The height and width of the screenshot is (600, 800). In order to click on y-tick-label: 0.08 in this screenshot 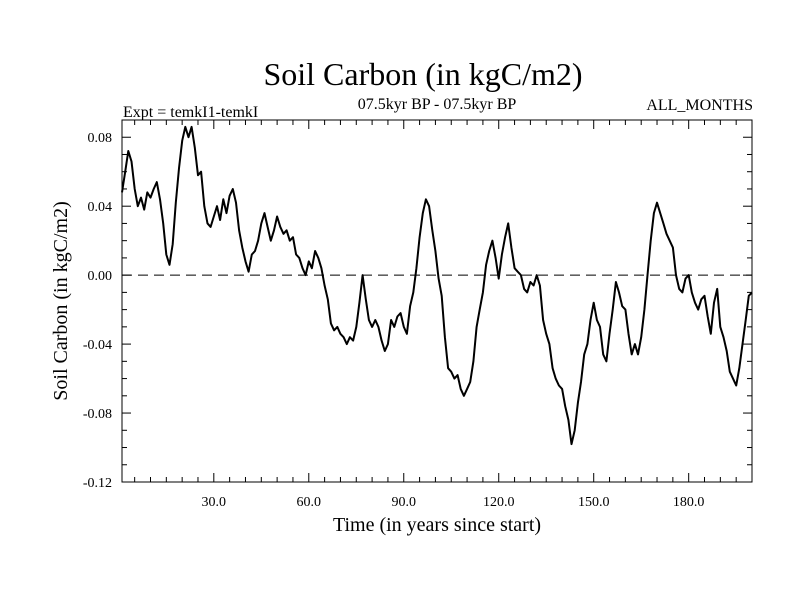, I will do `click(100, 138)`.